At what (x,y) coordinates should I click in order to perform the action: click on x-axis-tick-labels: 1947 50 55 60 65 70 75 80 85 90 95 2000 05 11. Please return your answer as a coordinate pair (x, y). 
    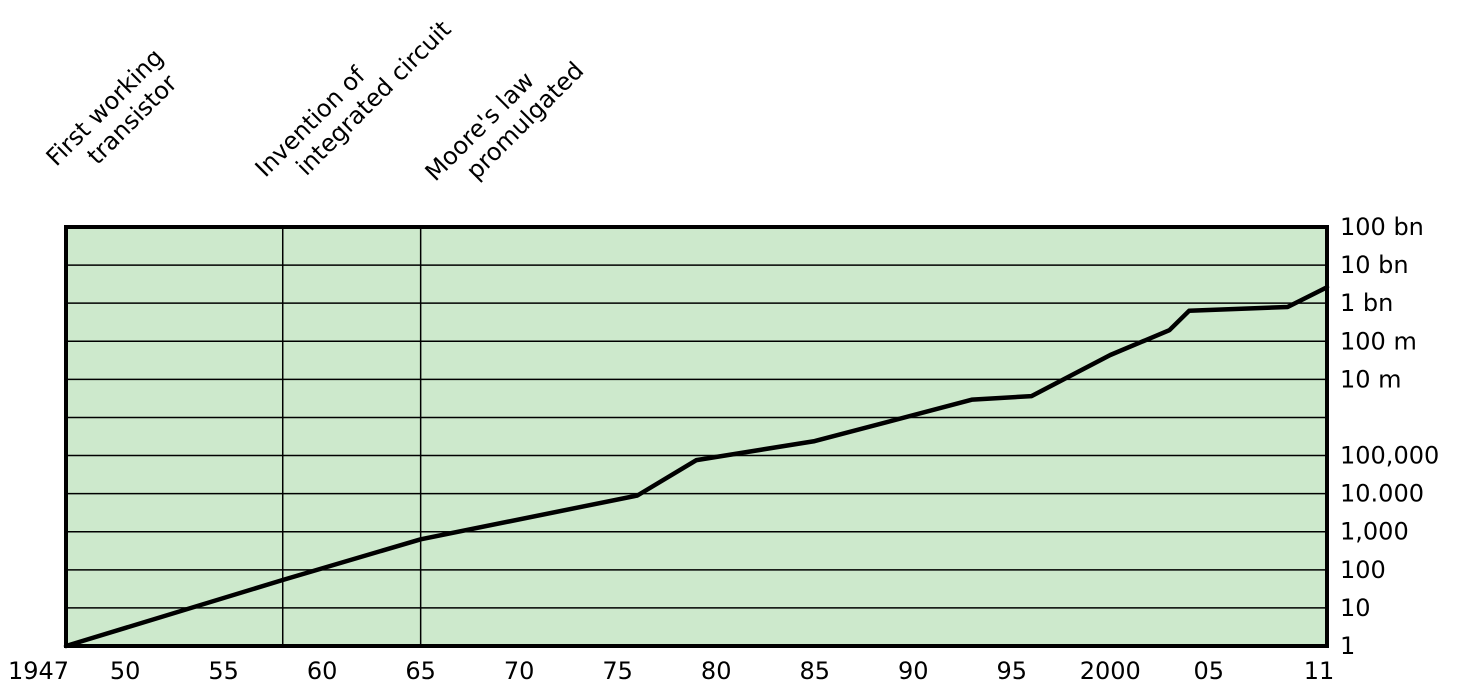
    Looking at the image, I should click on (671, 671).